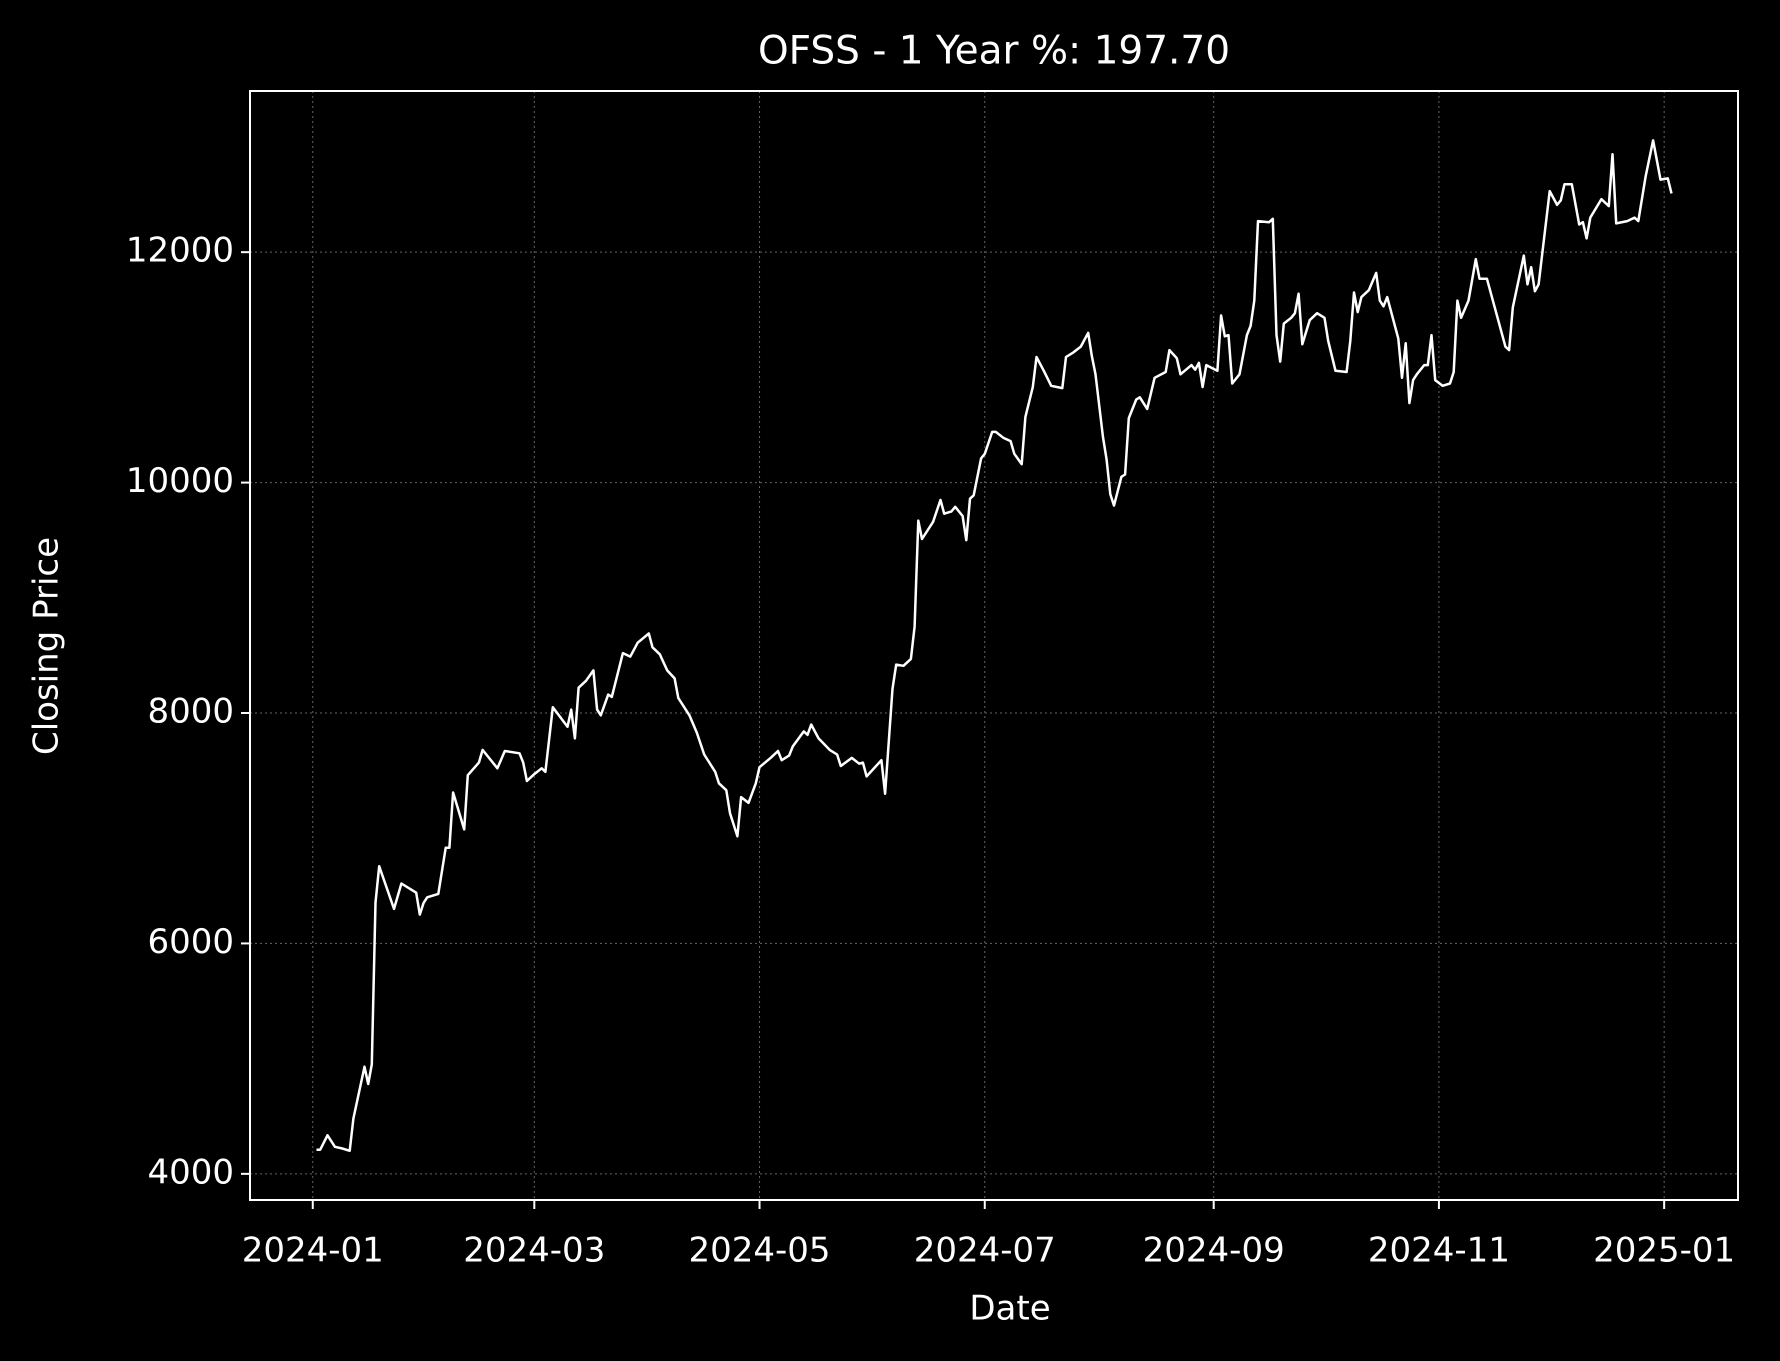 Image resolution: width=1780 pixels, height=1361 pixels. What do you see at coordinates (180, 481) in the screenshot?
I see `y-tick-label: 10000` at bounding box center [180, 481].